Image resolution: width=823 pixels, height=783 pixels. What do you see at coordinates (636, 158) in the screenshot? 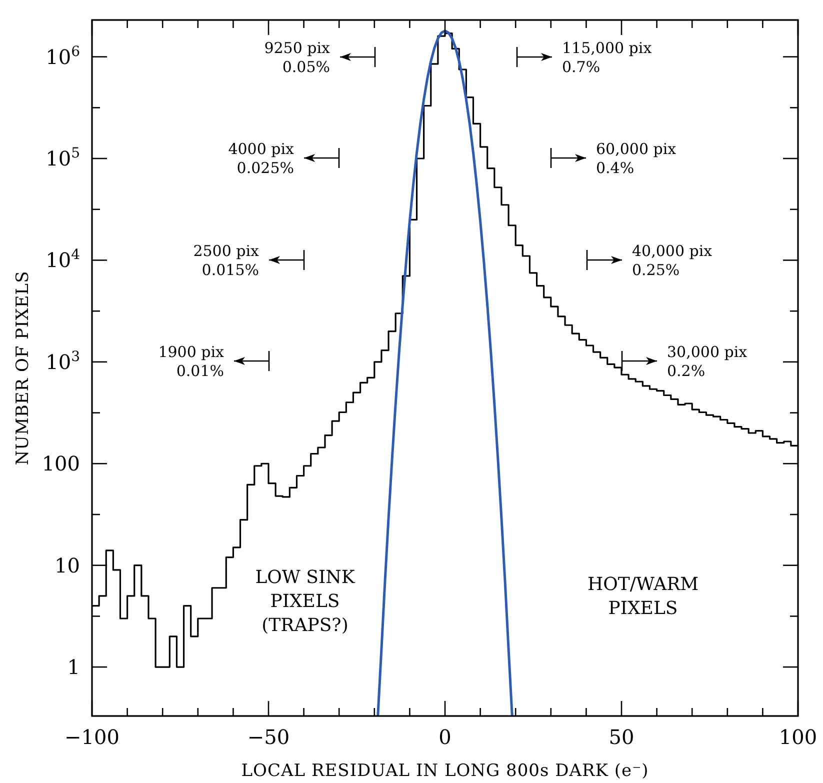
I see `annotation: 60,000 pix 0.4%` at bounding box center [636, 158].